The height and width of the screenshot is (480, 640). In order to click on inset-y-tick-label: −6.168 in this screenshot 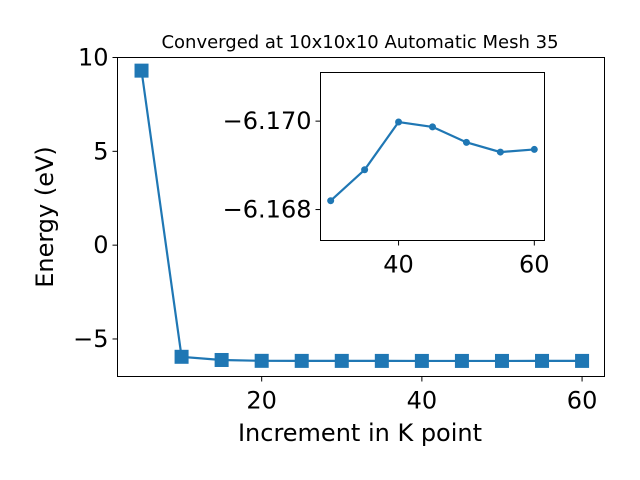, I will do `click(267, 210)`.